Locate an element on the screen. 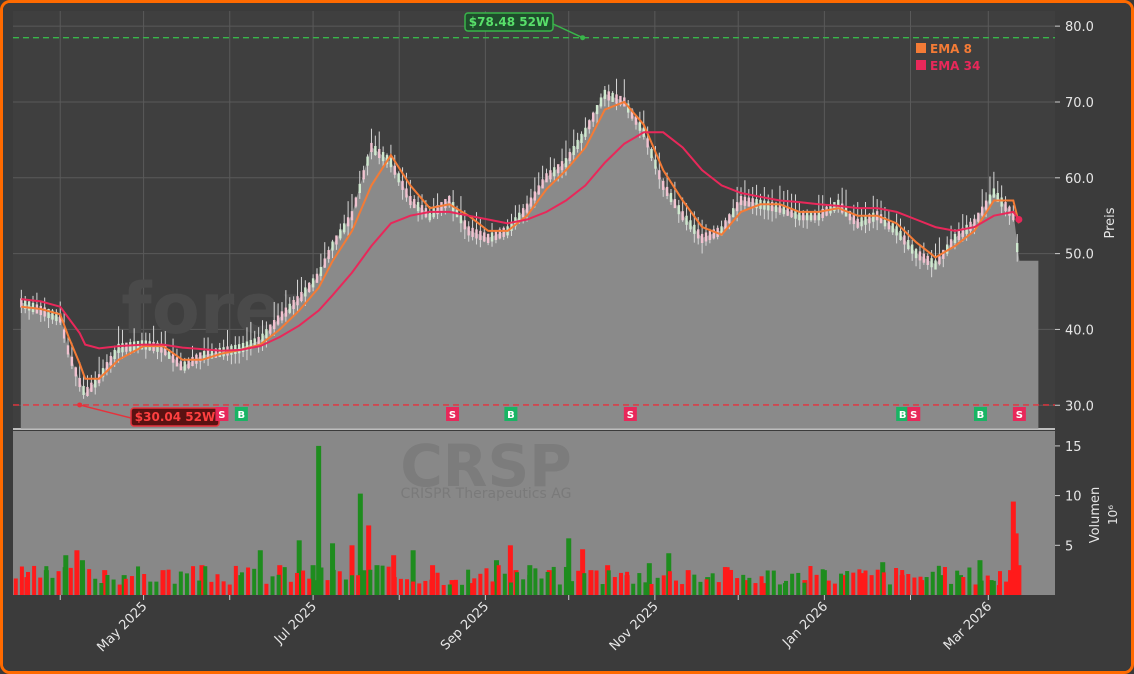 This screenshot has height=674, width=1134. label-pointer-dot is located at coordinates (80, 405).